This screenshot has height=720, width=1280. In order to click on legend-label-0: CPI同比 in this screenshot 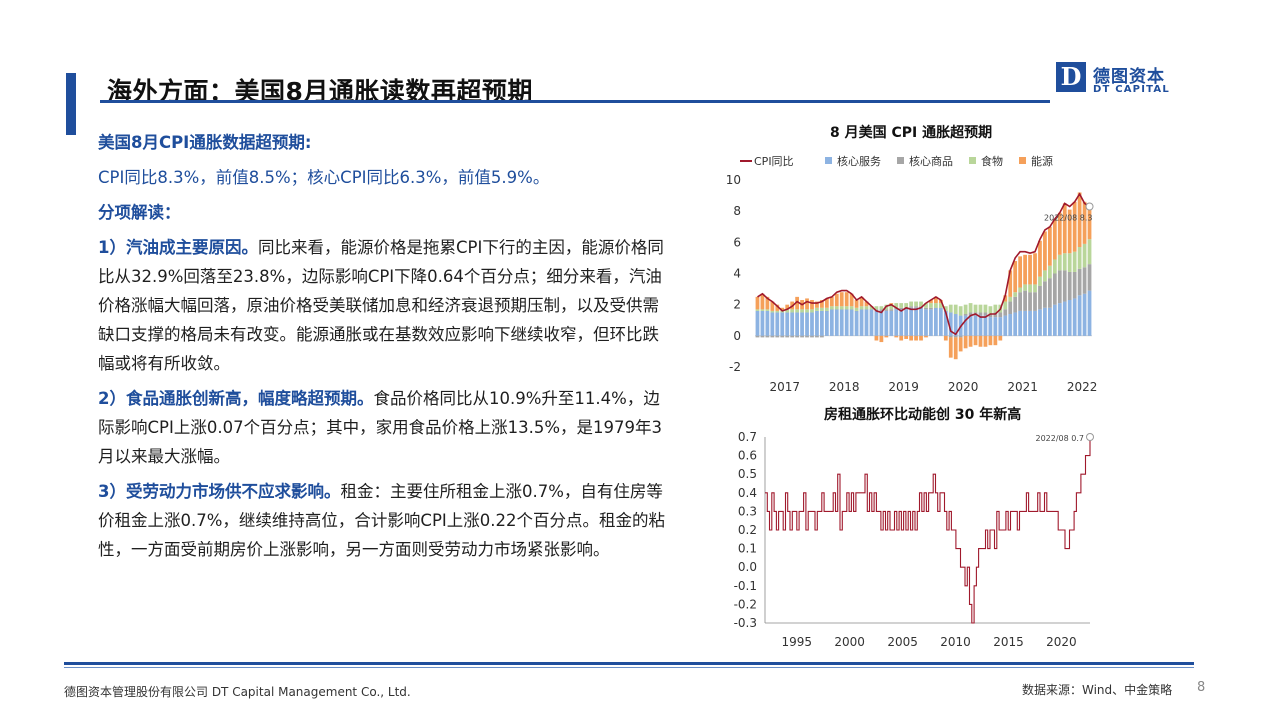, I will do `click(774, 161)`.